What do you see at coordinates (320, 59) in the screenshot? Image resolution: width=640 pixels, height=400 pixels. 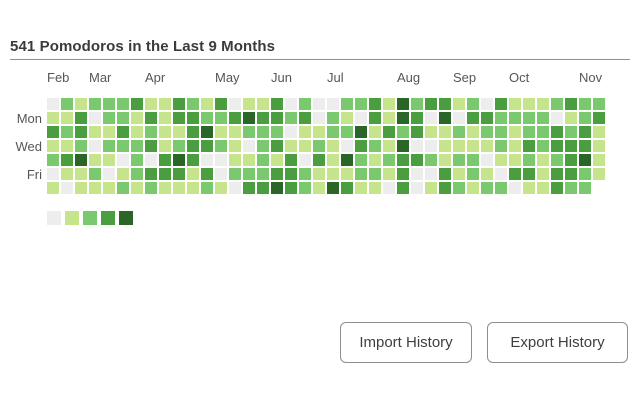 I see `title-divider` at bounding box center [320, 59].